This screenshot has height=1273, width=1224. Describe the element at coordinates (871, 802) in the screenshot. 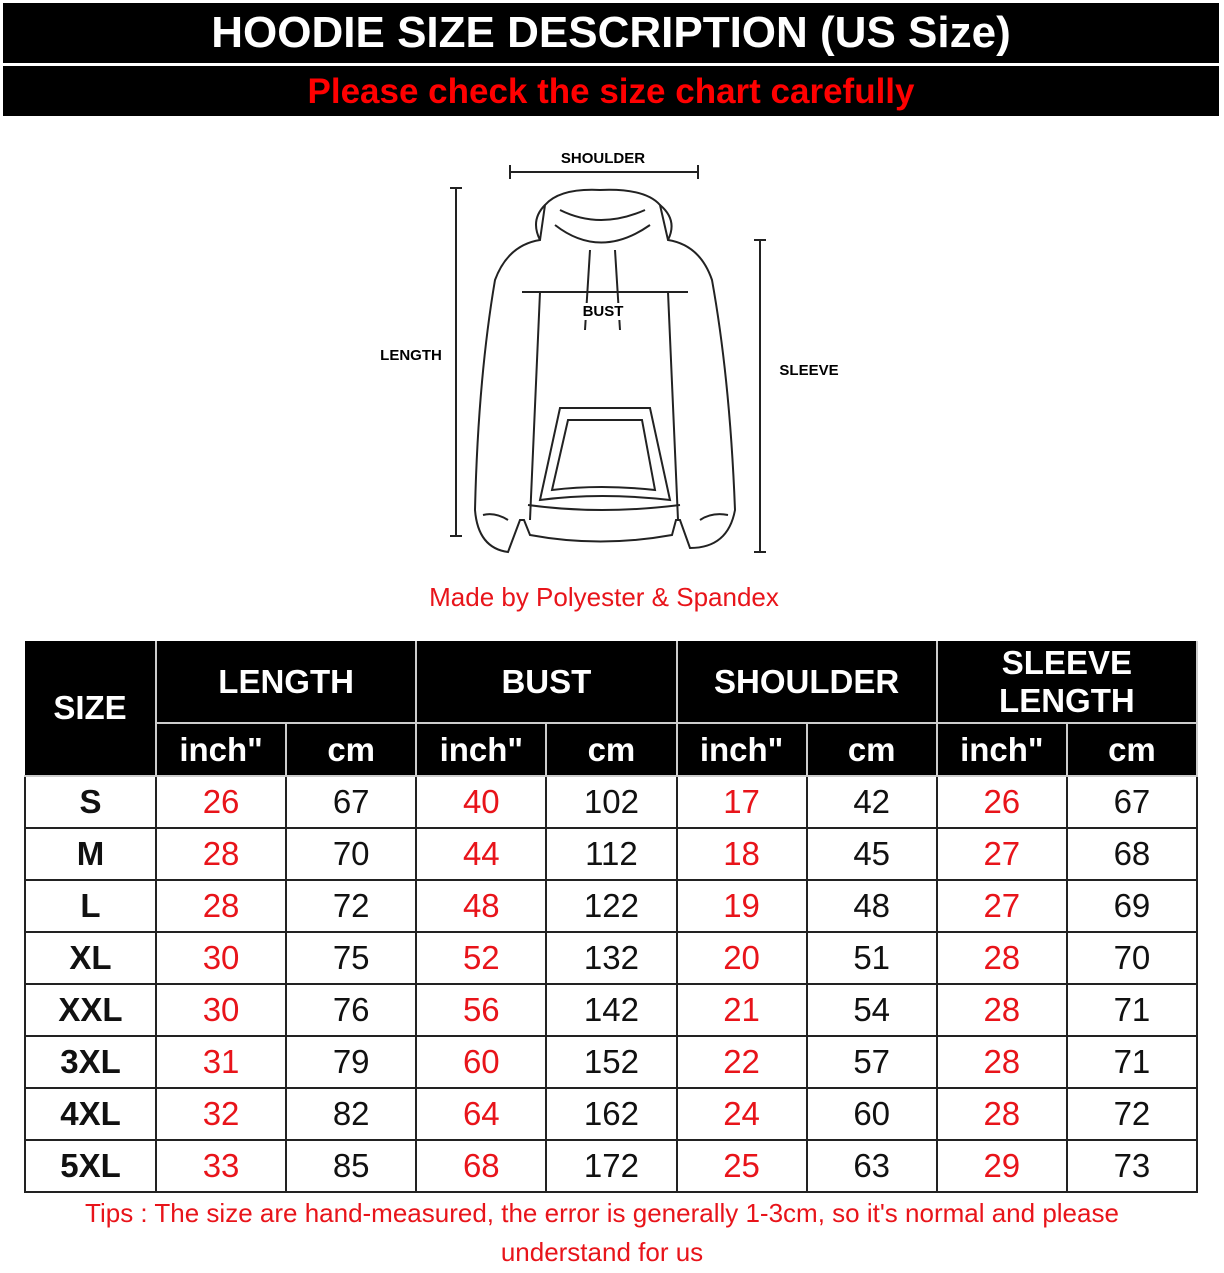

I see `cm-cell: 42` at that location.